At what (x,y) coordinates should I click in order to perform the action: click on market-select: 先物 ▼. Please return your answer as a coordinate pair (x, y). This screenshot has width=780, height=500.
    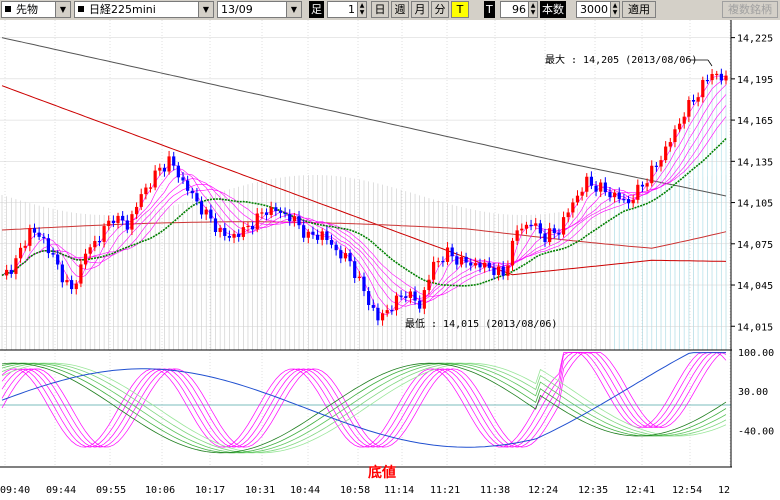
    Looking at the image, I should click on (36, 9).